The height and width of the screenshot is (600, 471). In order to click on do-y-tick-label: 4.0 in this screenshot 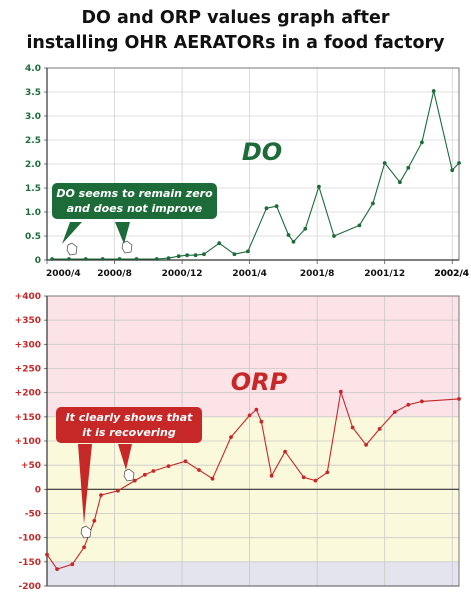, I will do `click(33, 69)`.